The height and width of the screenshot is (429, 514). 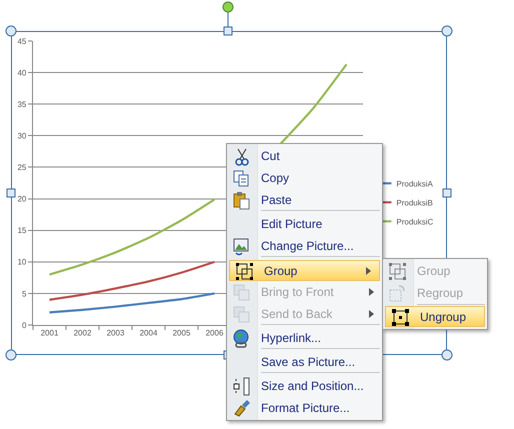 I want to click on legend-label: ProduksiA, so click(x=415, y=183).